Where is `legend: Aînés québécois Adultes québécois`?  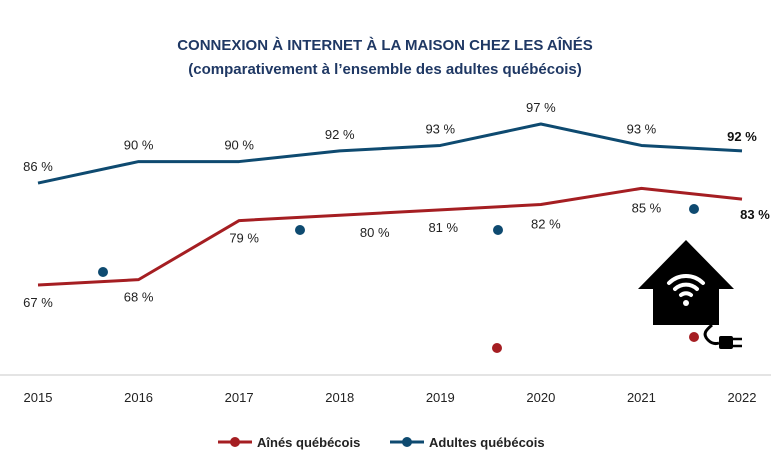
legend: Aînés québécois Adultes québécois is located at coordinates (381, 442).